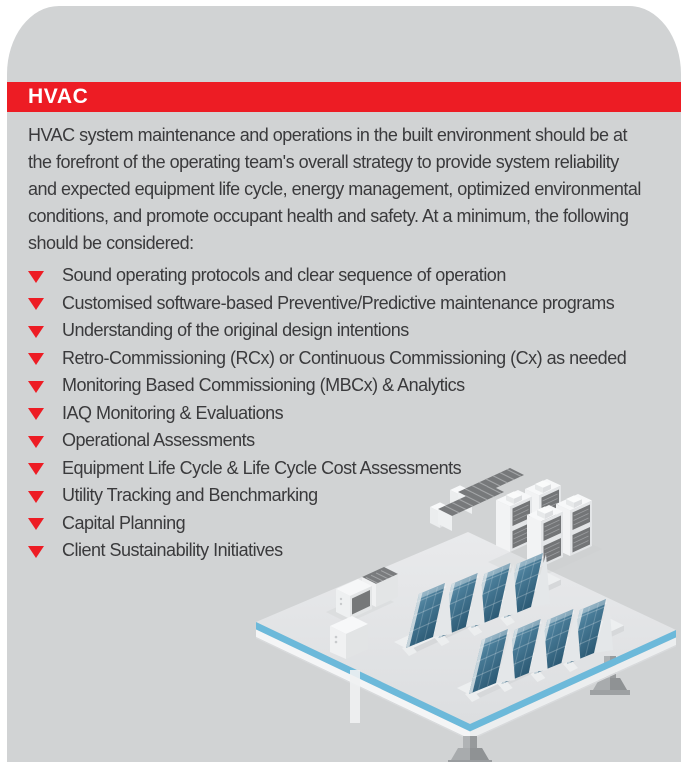 The height and width of the screenshot is (768, 687). Describe the element at coordinates (173, 412) in the screenshot. I see `list-item-text: IAQ Monitoring & Evaluations` at that location.